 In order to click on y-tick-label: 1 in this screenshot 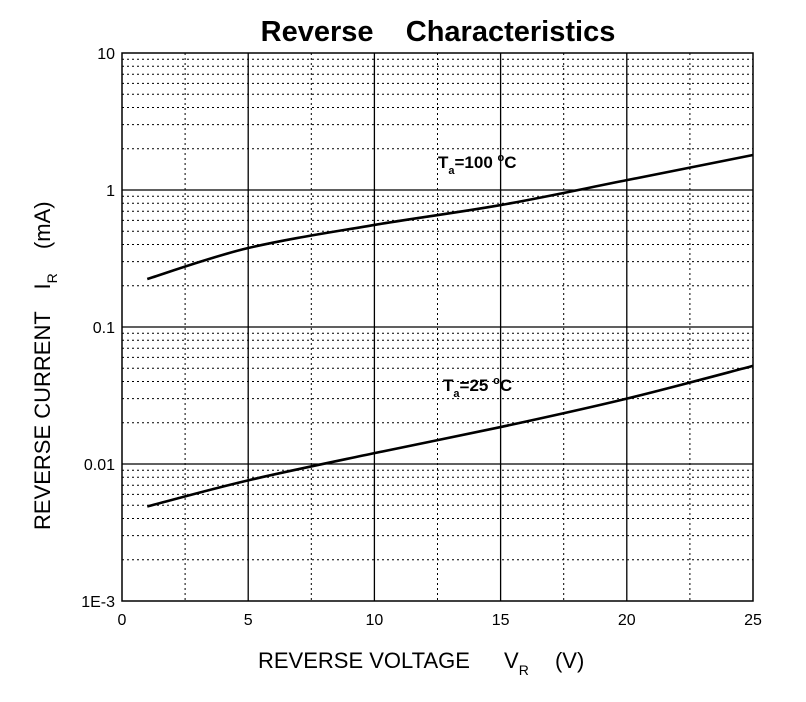, I will do `click(110, 191)`.